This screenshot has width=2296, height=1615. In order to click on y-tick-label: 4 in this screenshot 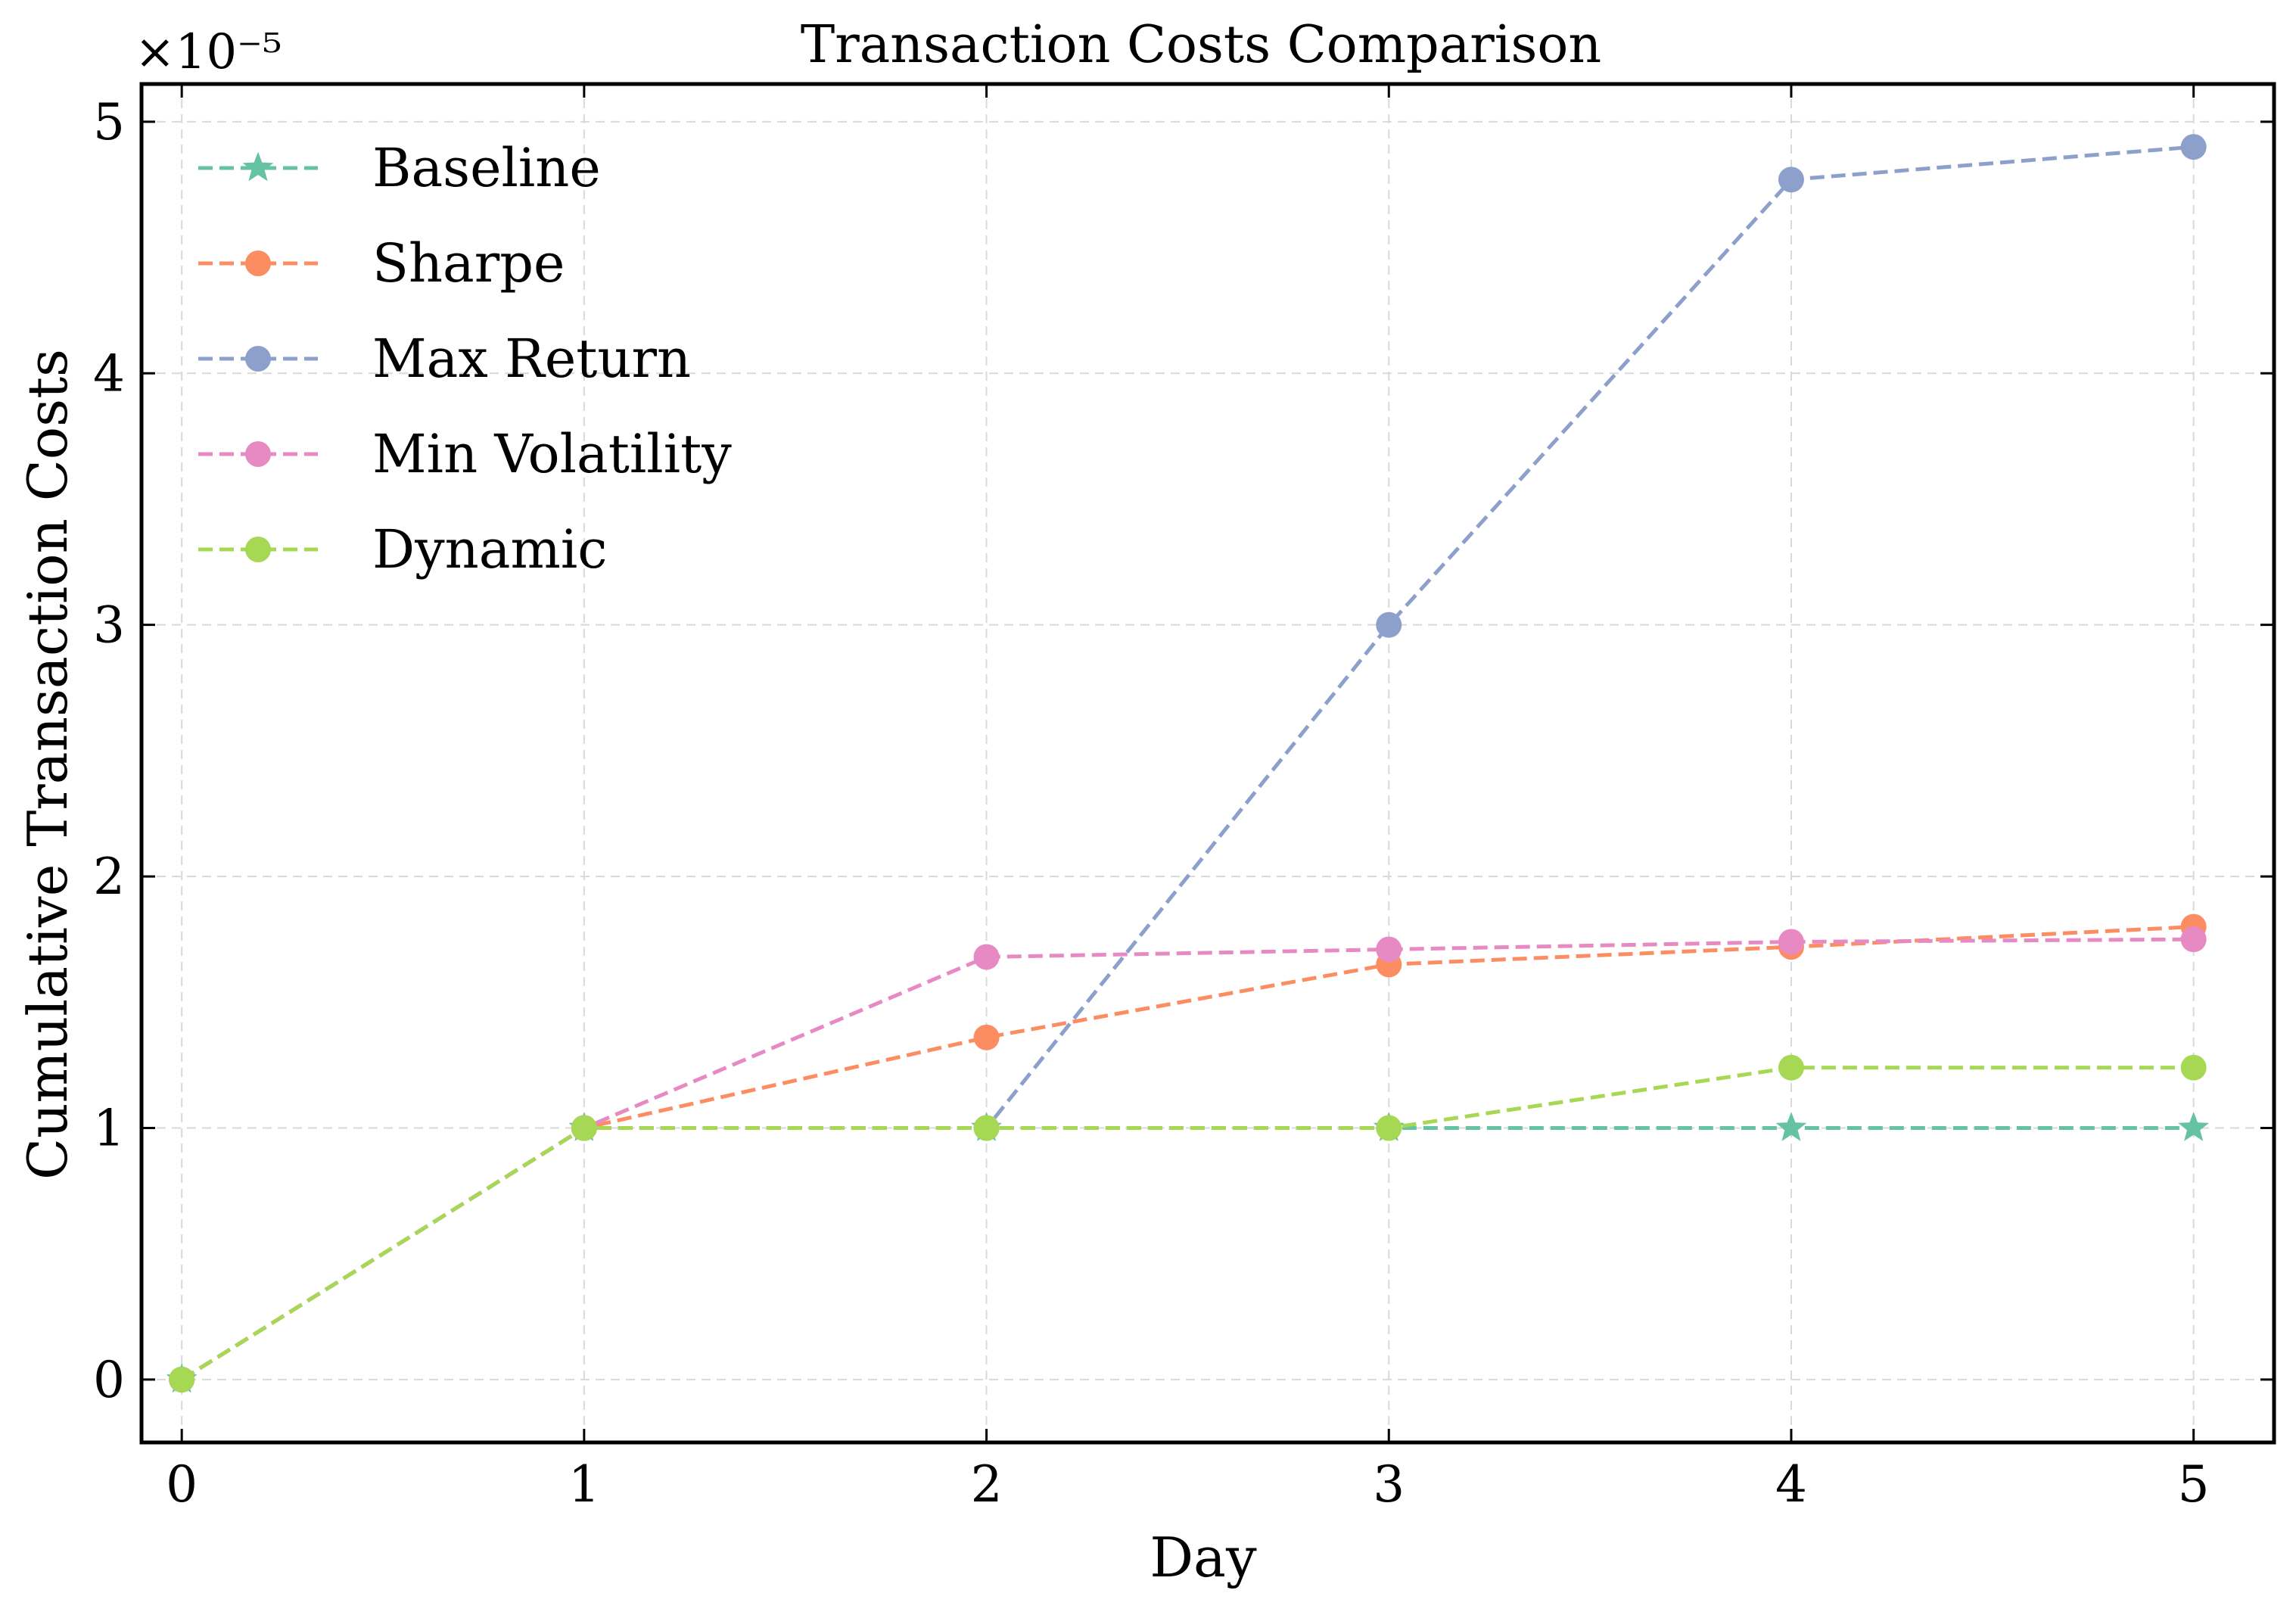, I will do `click(109, 373)`.